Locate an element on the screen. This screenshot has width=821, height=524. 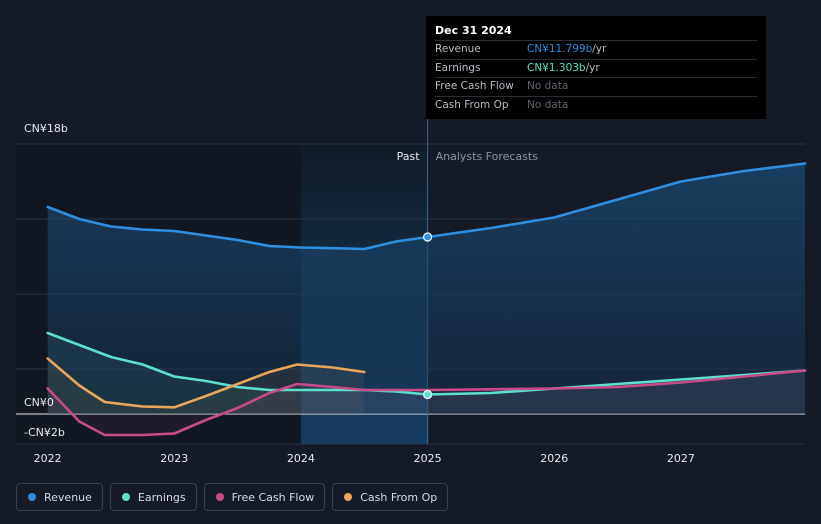
legend-item-free-cash-flow: Free Cash Flow is located at coordinates (264, 497).